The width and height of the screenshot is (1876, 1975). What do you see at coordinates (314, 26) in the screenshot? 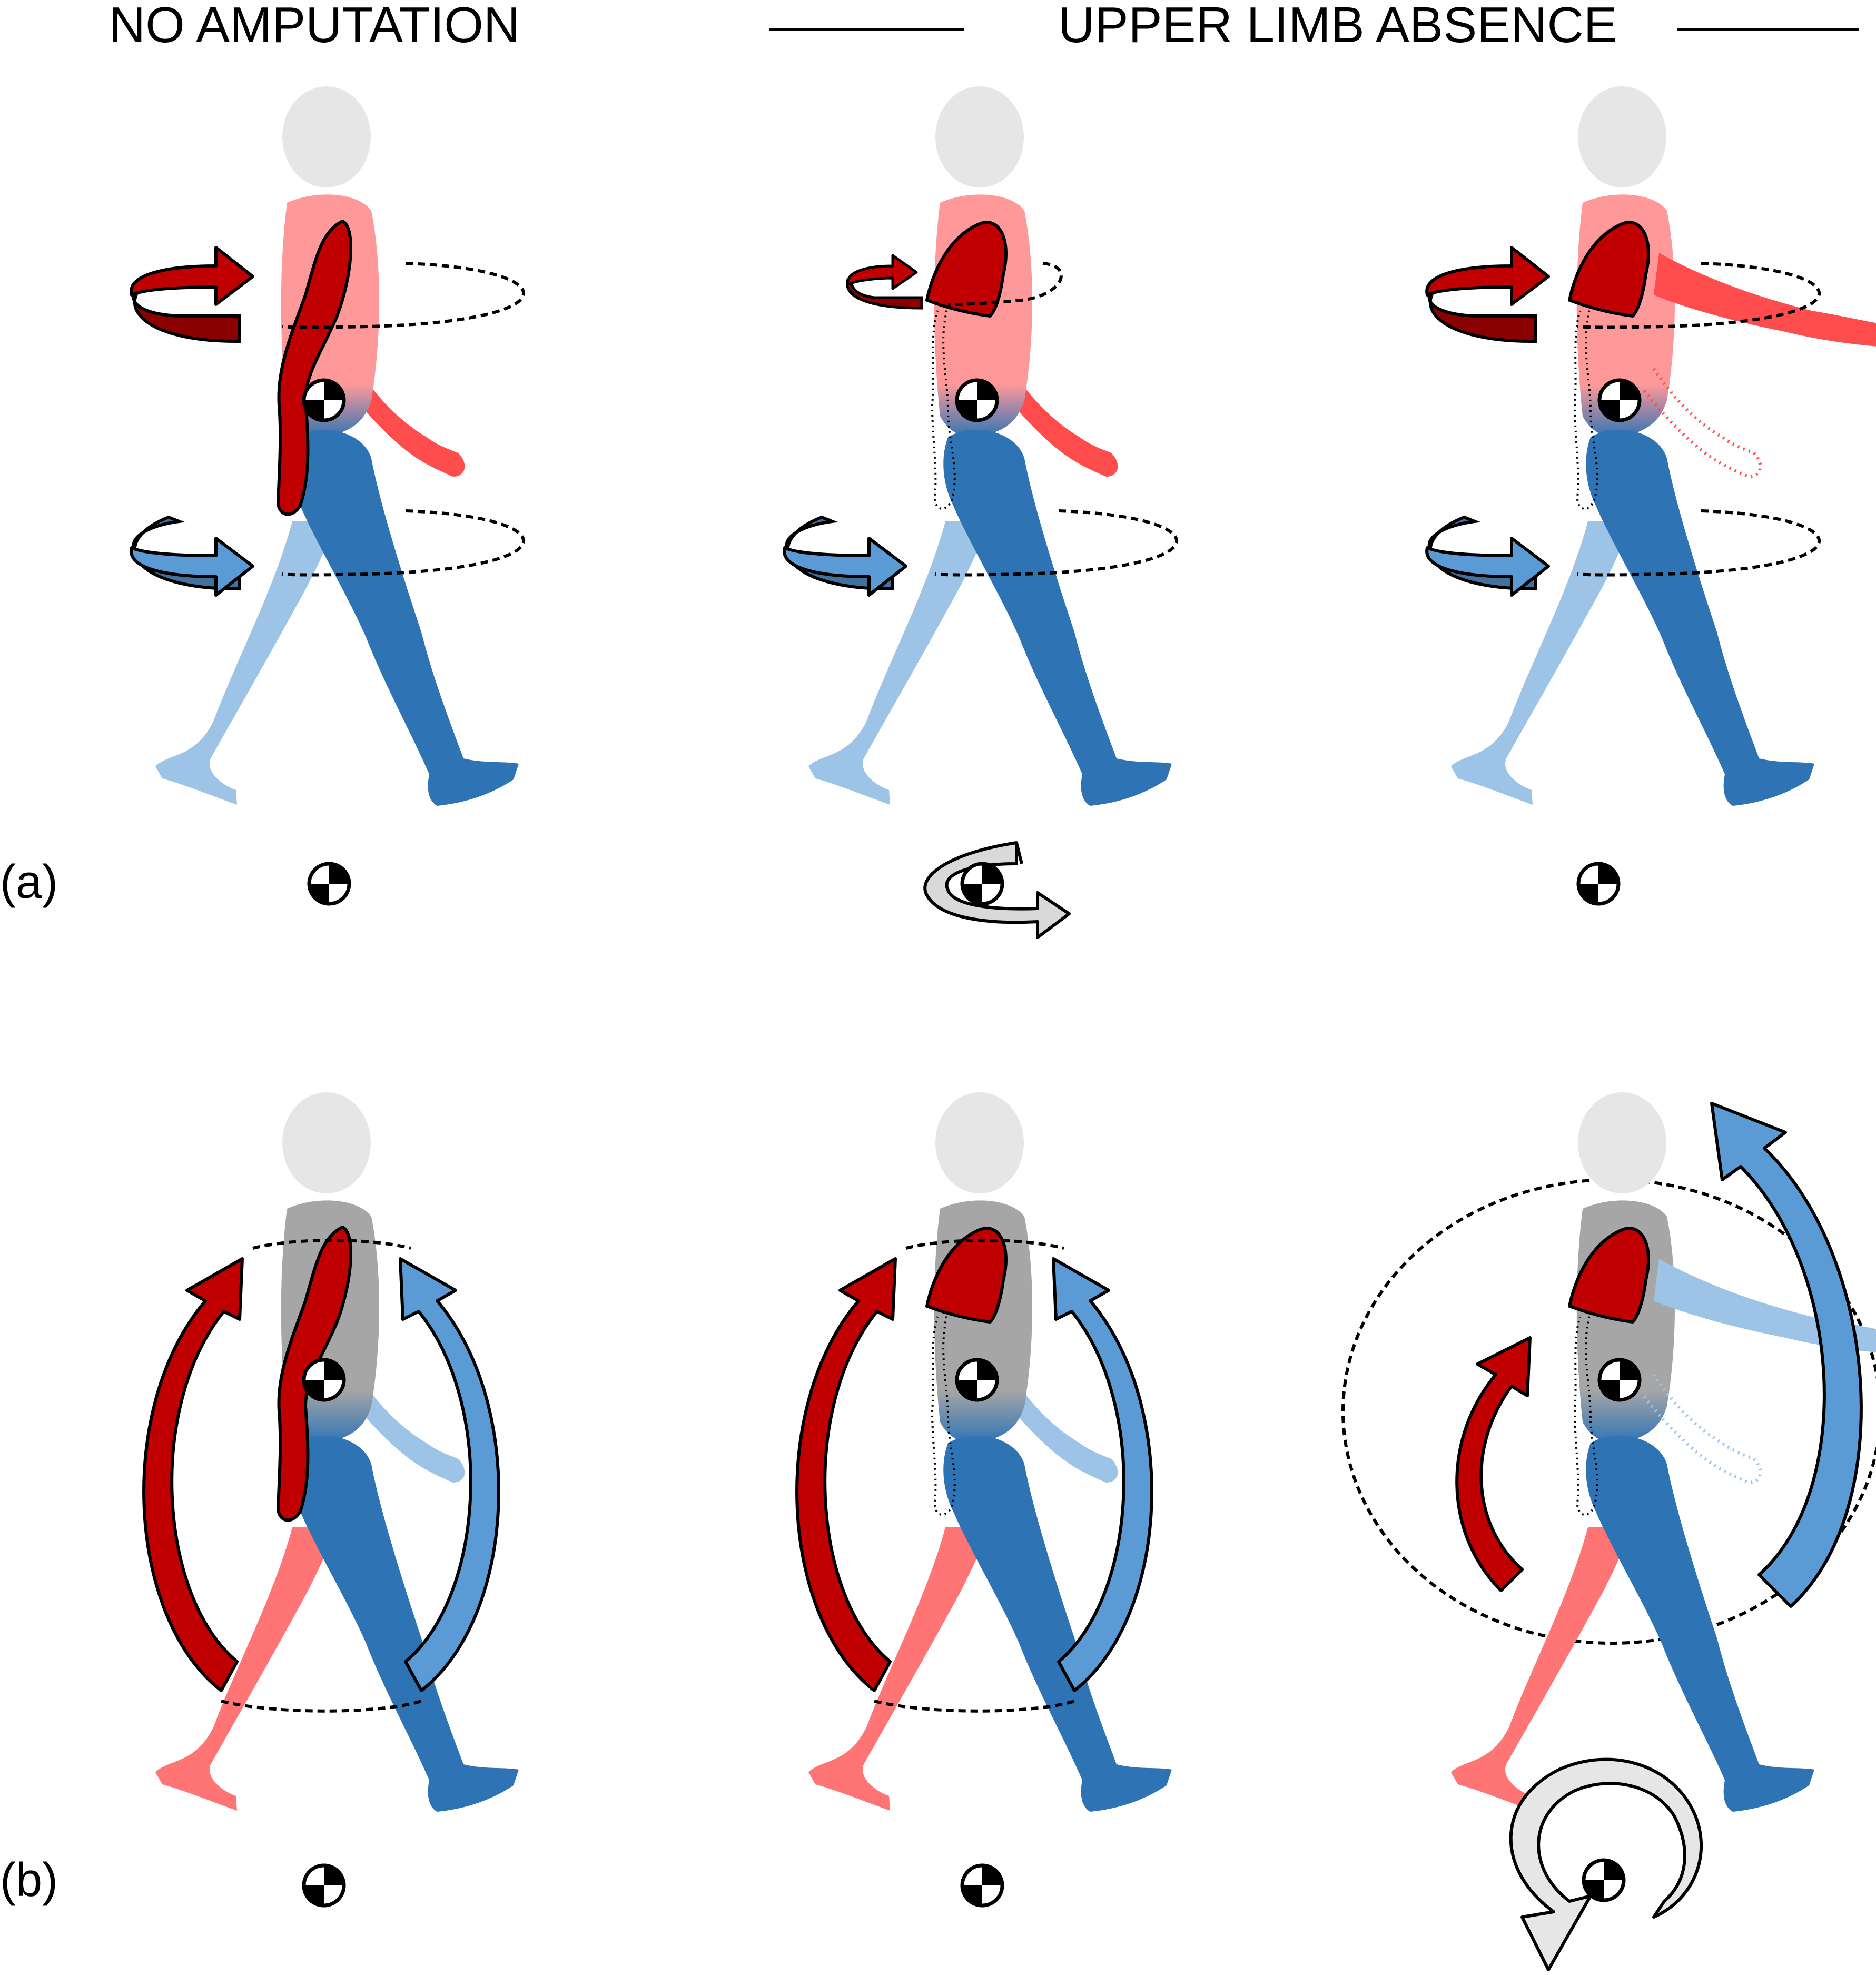
I see `header-no-amputation: NO AMPUTATION` at bounding box center [314, 26].